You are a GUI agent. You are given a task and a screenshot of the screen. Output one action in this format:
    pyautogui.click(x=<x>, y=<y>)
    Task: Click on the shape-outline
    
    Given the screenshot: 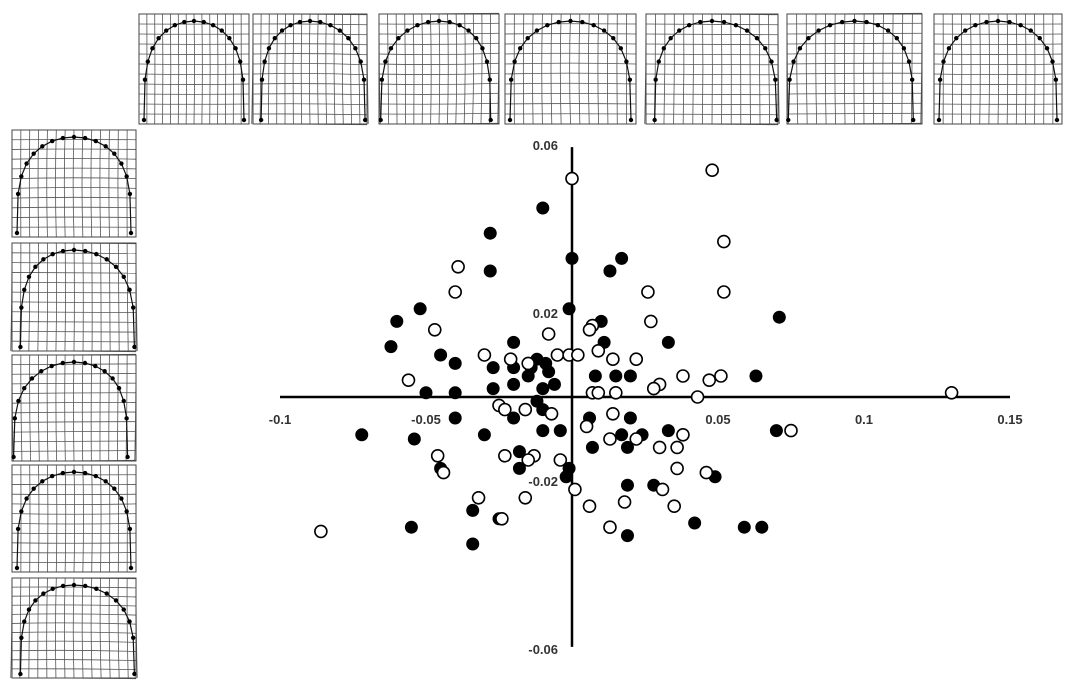 What is the action you would take?
    pyautogui.click(x=77, y=298)
    